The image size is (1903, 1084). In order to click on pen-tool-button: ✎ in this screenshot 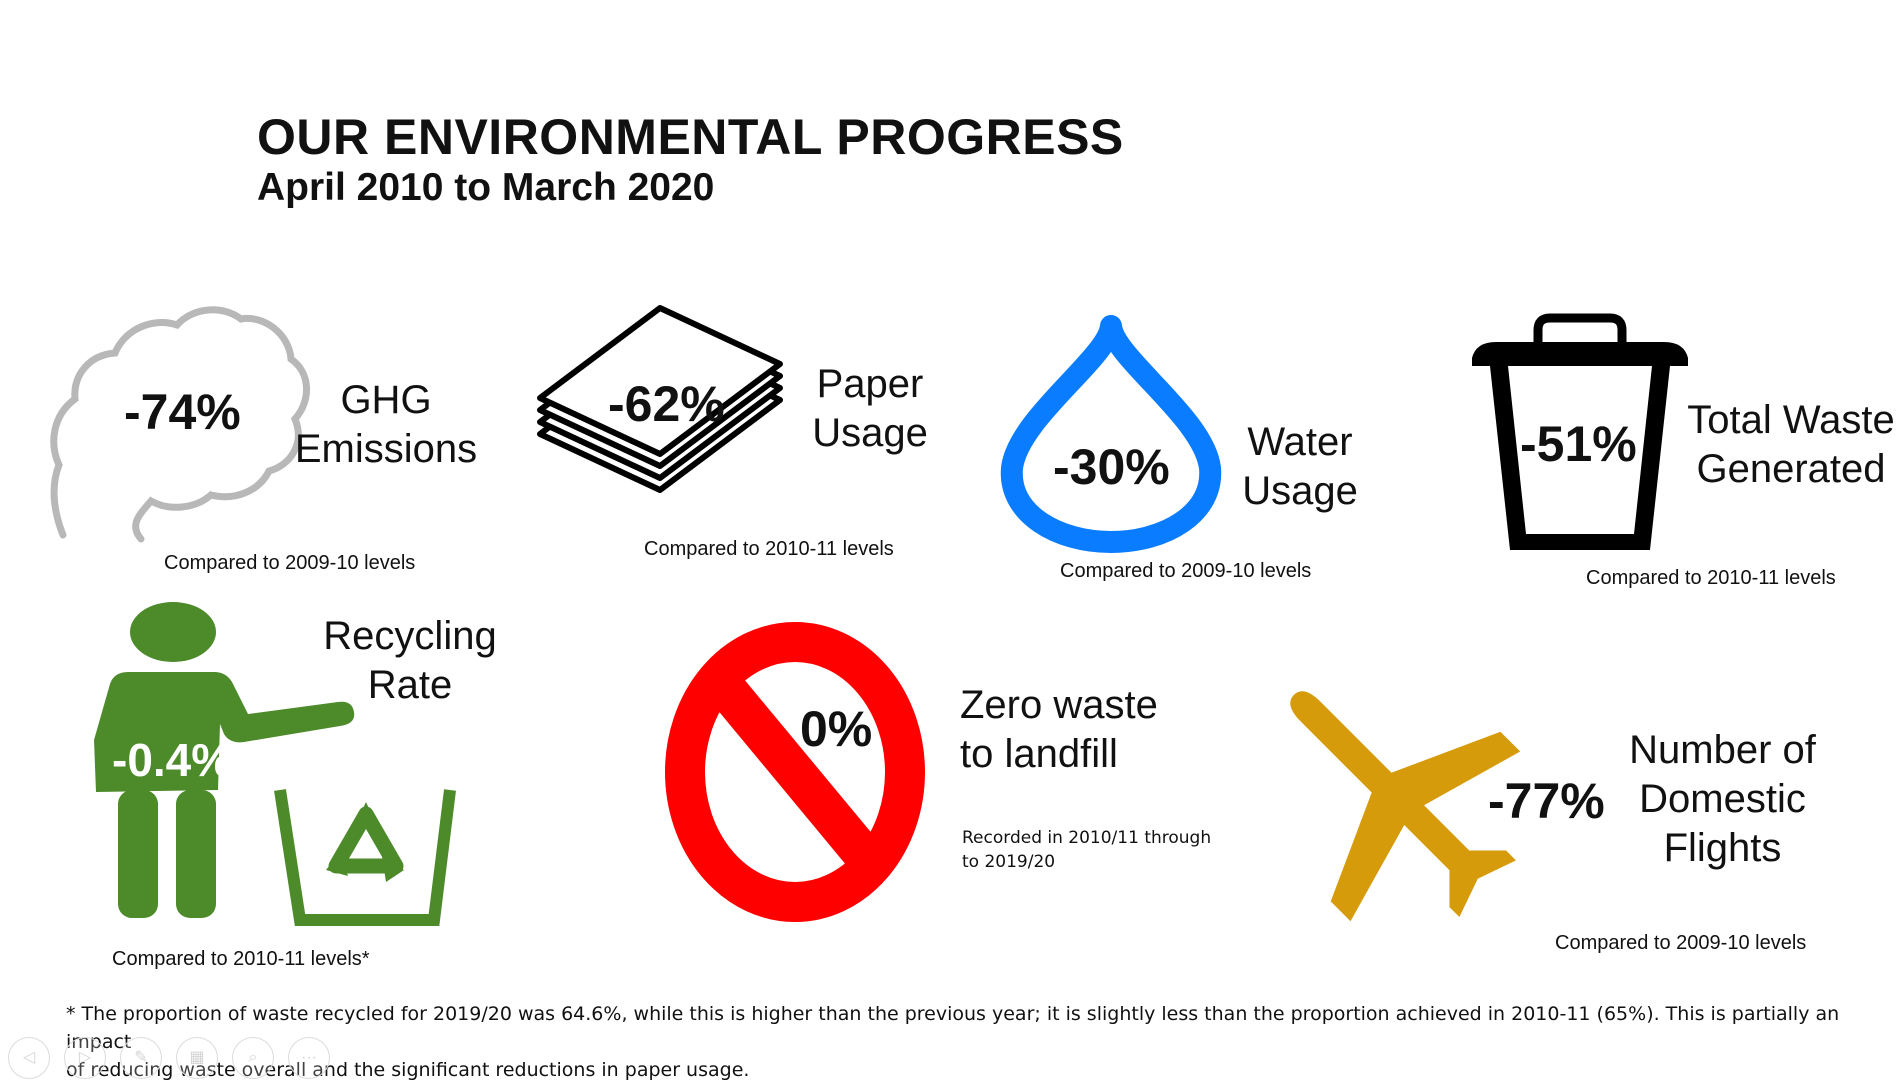, I will do `click(141, 1058)`.